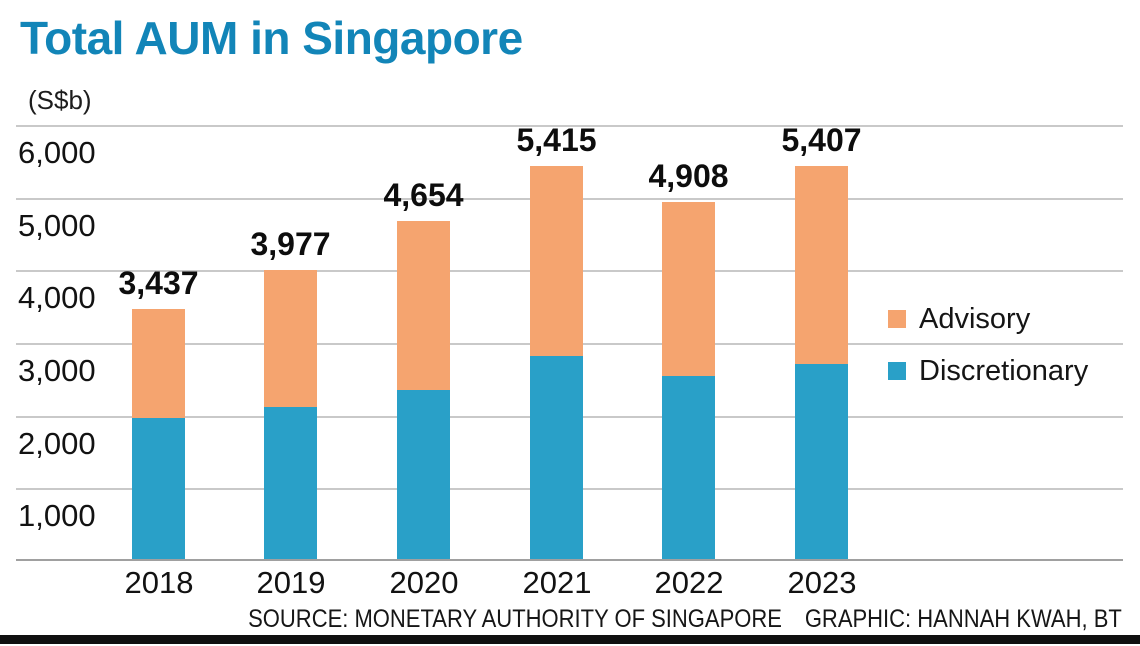 The height and width of the screenshot is (646, 1140). Describe the element at coordinates (291, 582) in the screenshot. I see `x-tick-label: 2019` at that location.